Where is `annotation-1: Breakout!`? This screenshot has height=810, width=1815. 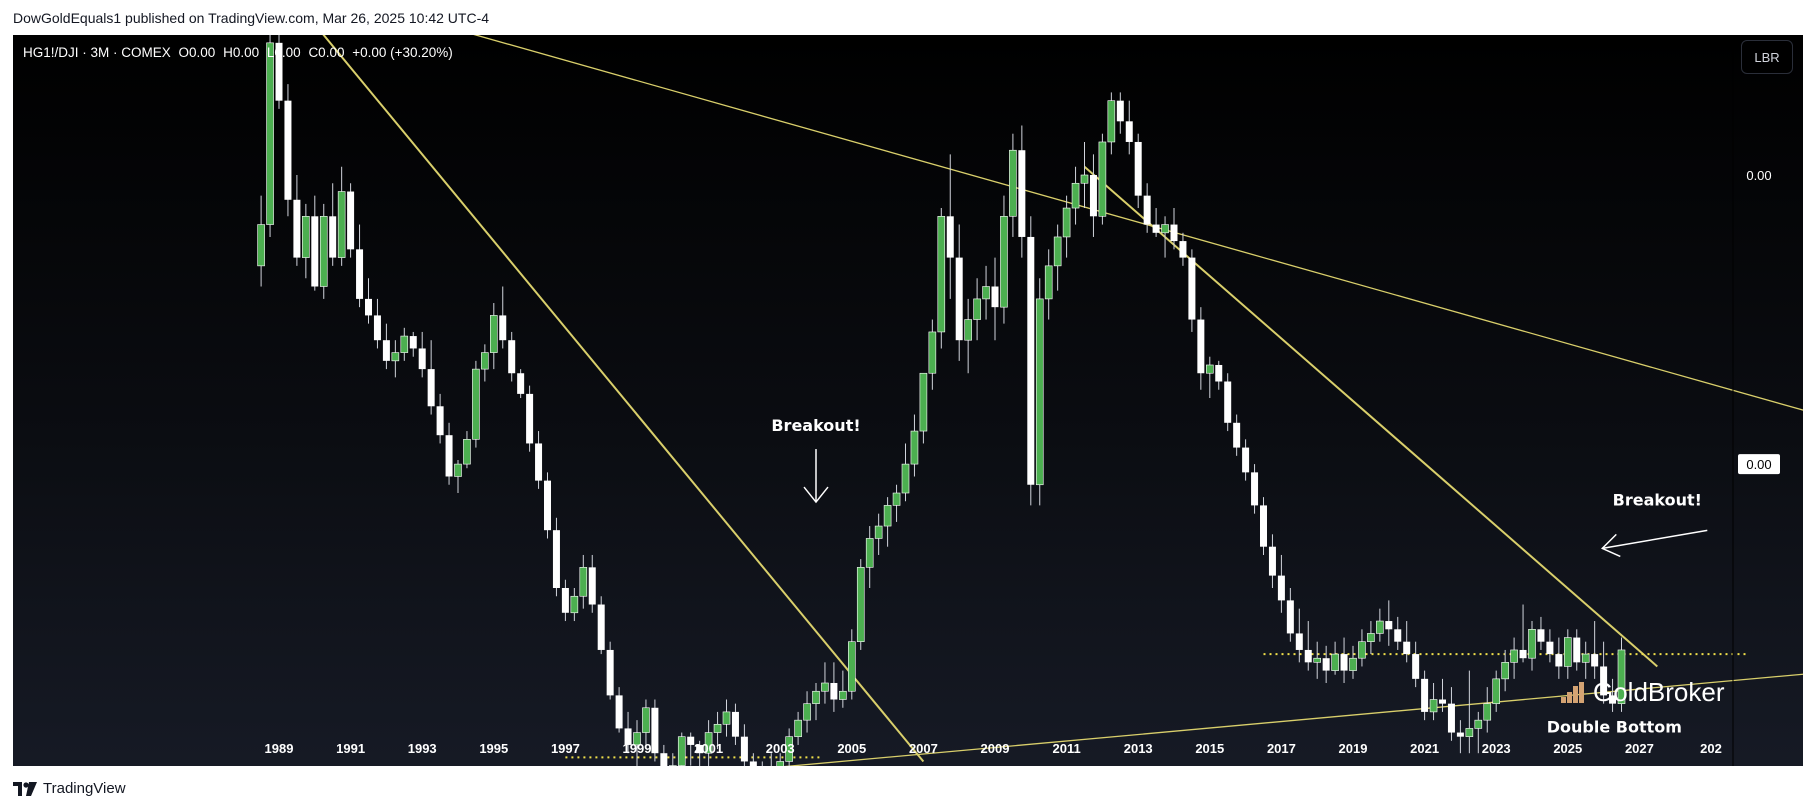
annotation-1: Breakout! is located at coordinates (815, 425).